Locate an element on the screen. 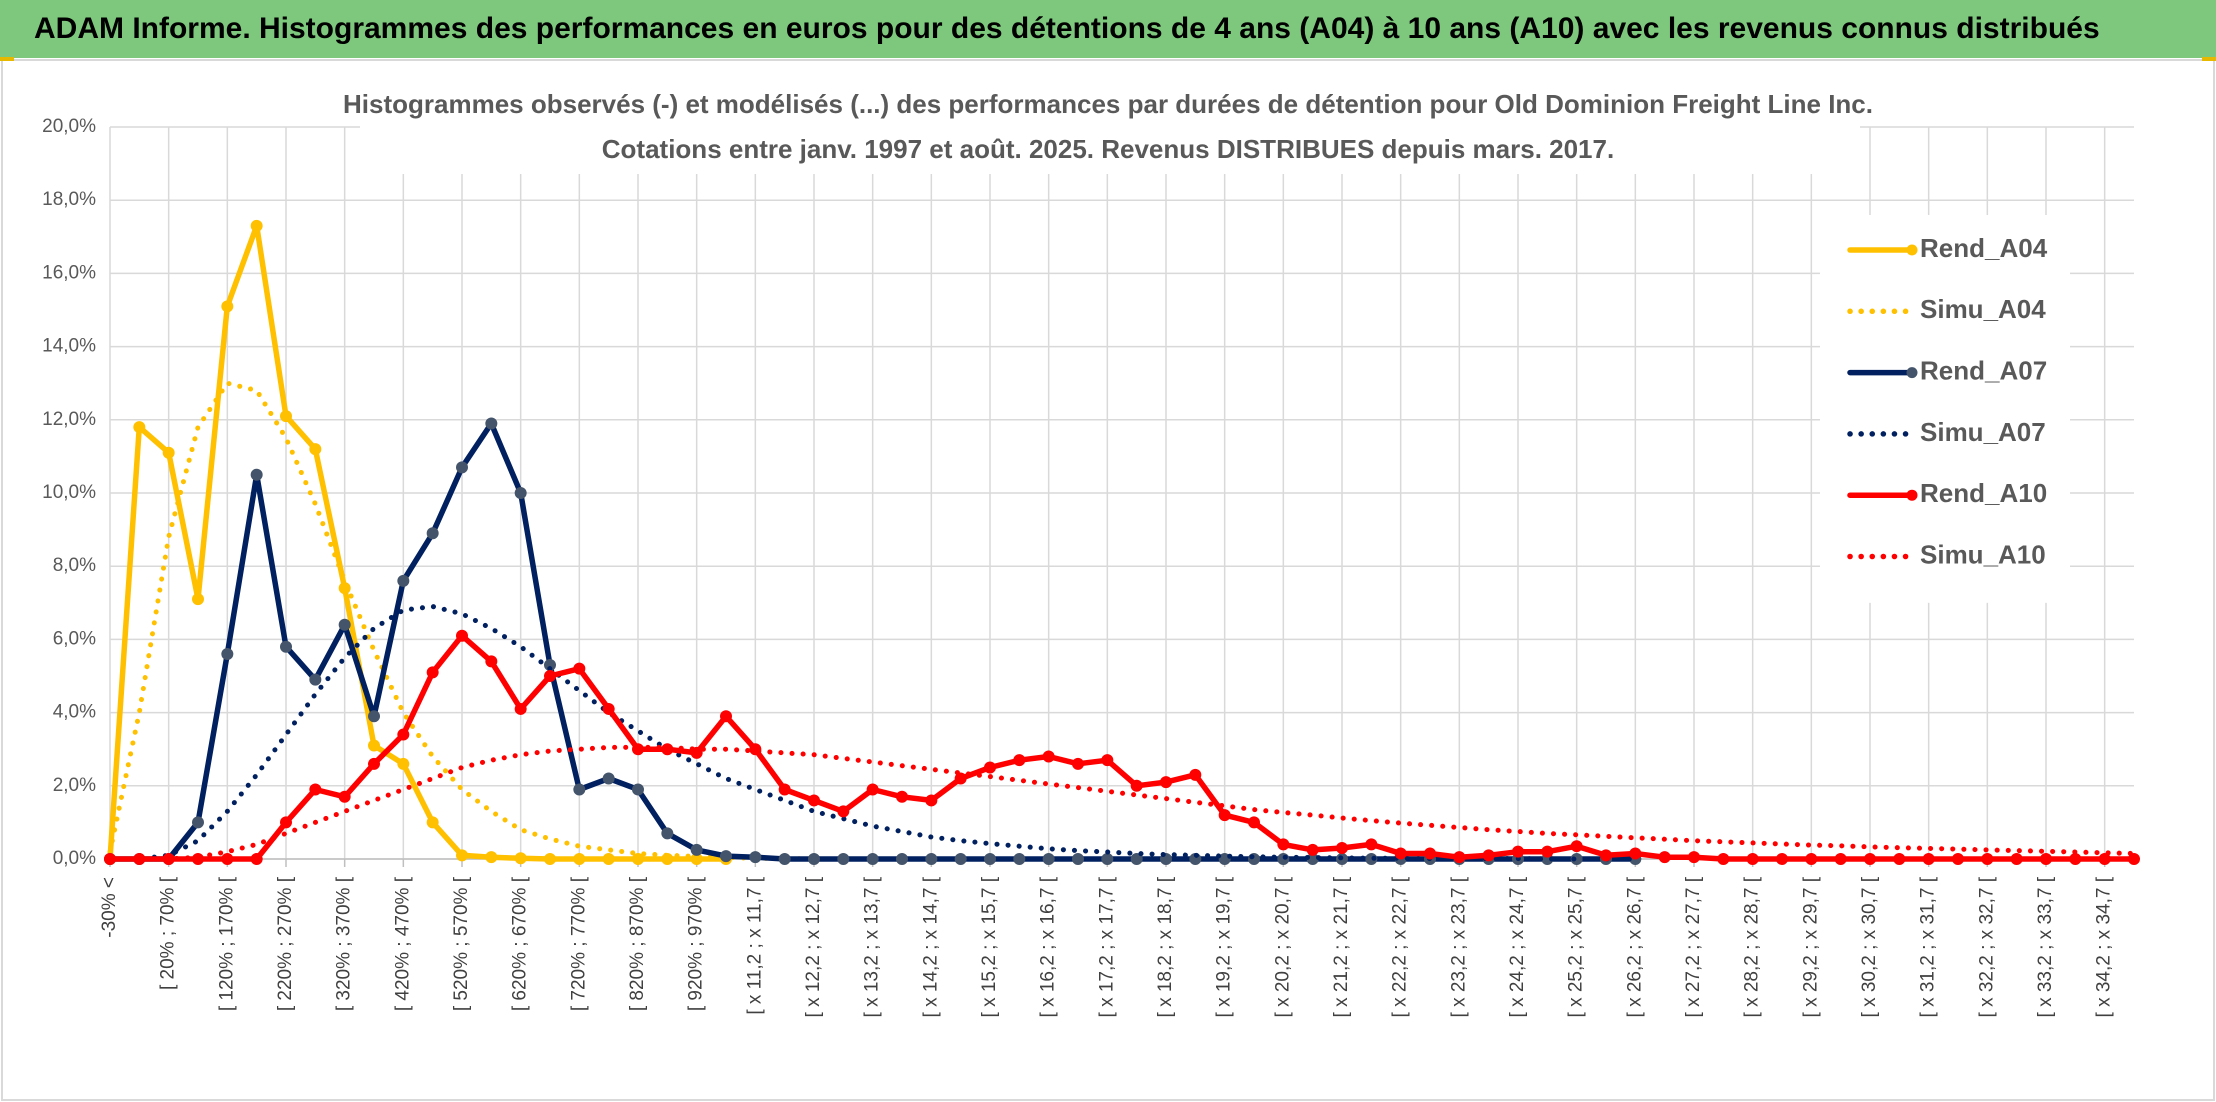 Image resolution: width=2216 pixels, height=1102 pixels. y-tick-label: 2,0% is located at coordinates (74, 785).